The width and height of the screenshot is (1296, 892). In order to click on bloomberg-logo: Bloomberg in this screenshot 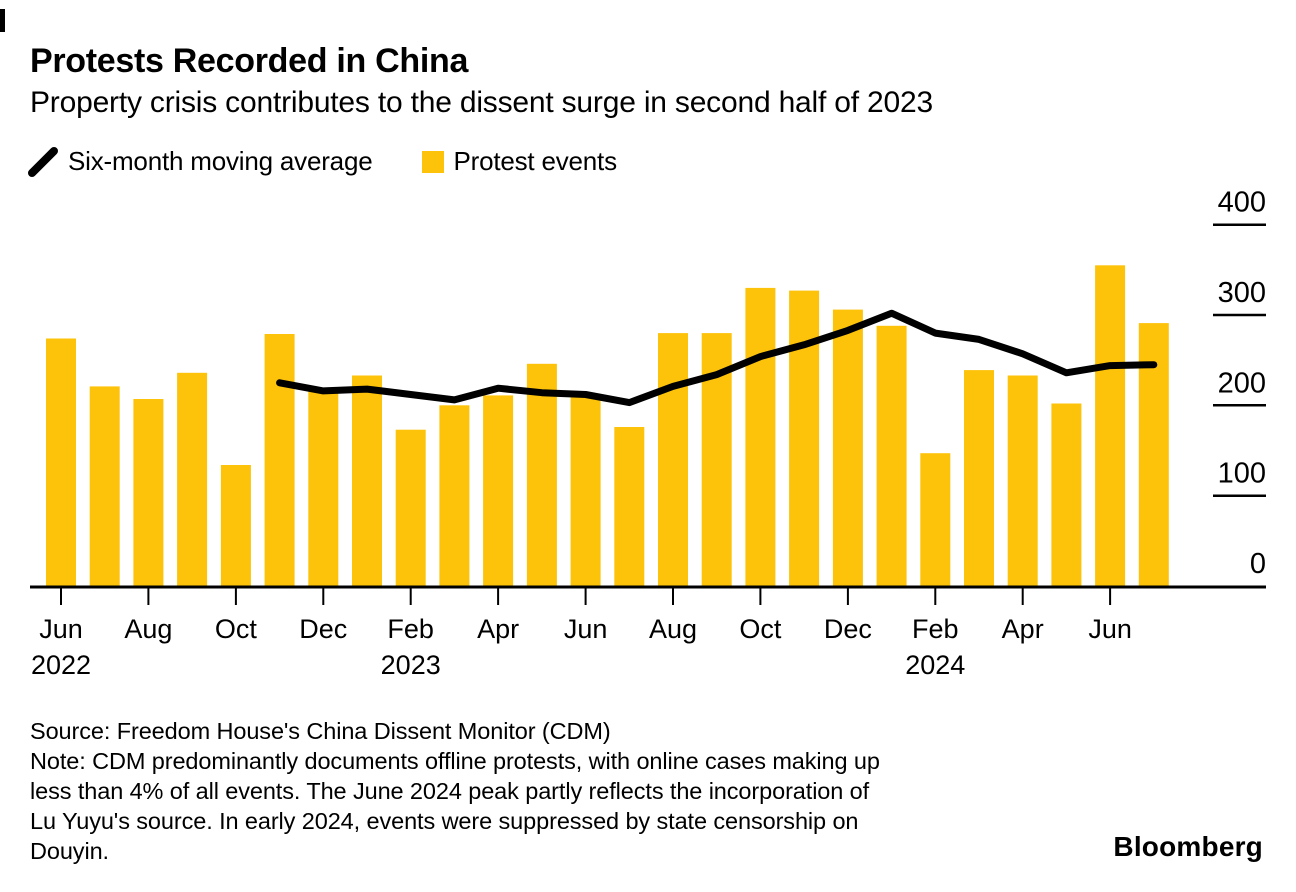, I will do `click(1188, 846)`.